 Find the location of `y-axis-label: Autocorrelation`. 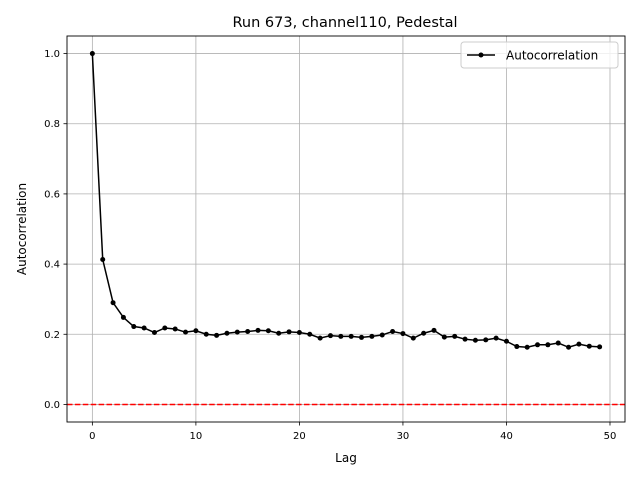

y-axis-label: Autocorrelation is located at coordinates (22, 229).